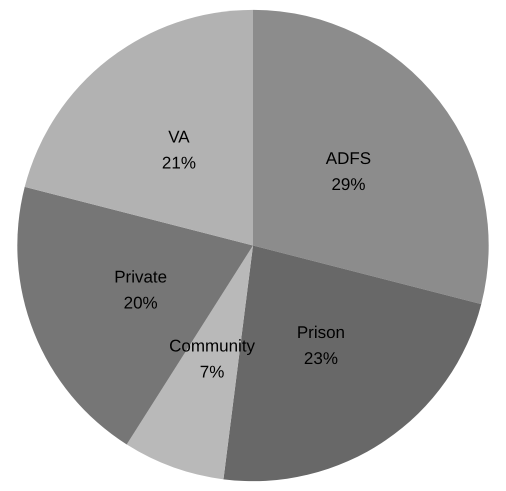  I want to click on slice-label: ADFS, so click(349, 158).